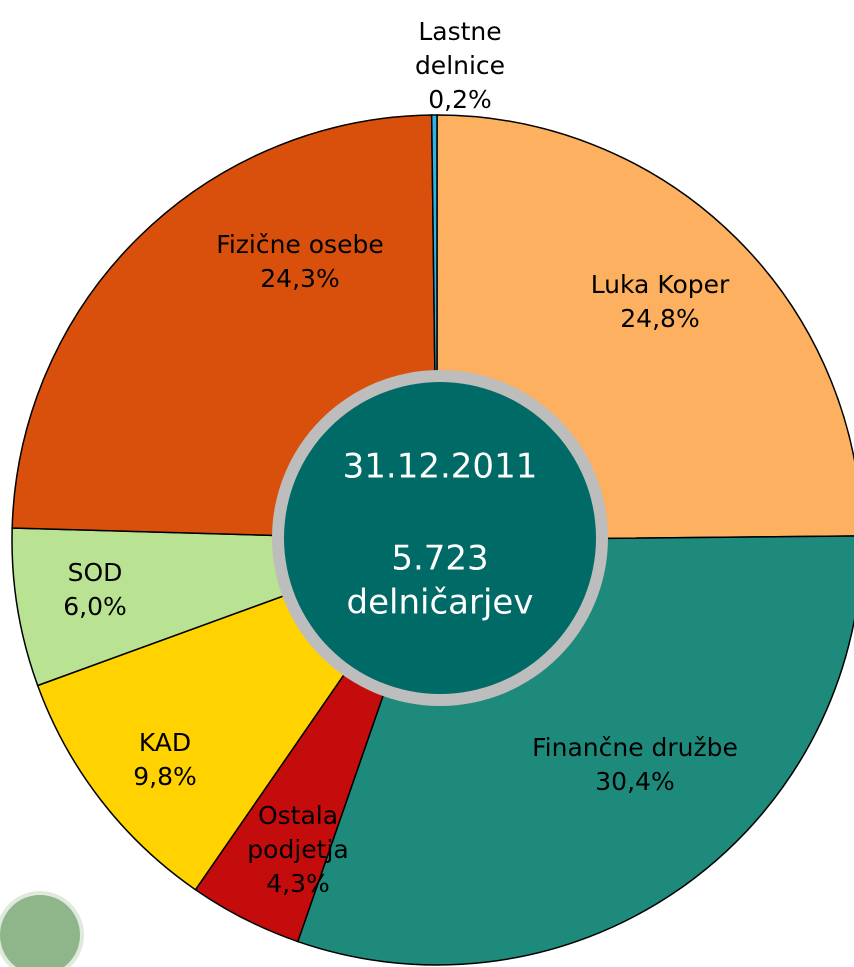 This screenshot has width=854, height=967. Describe the element at coordinates (165, 760) in the screenshot. I see `slice-label: KAD 9,8%` at that location.